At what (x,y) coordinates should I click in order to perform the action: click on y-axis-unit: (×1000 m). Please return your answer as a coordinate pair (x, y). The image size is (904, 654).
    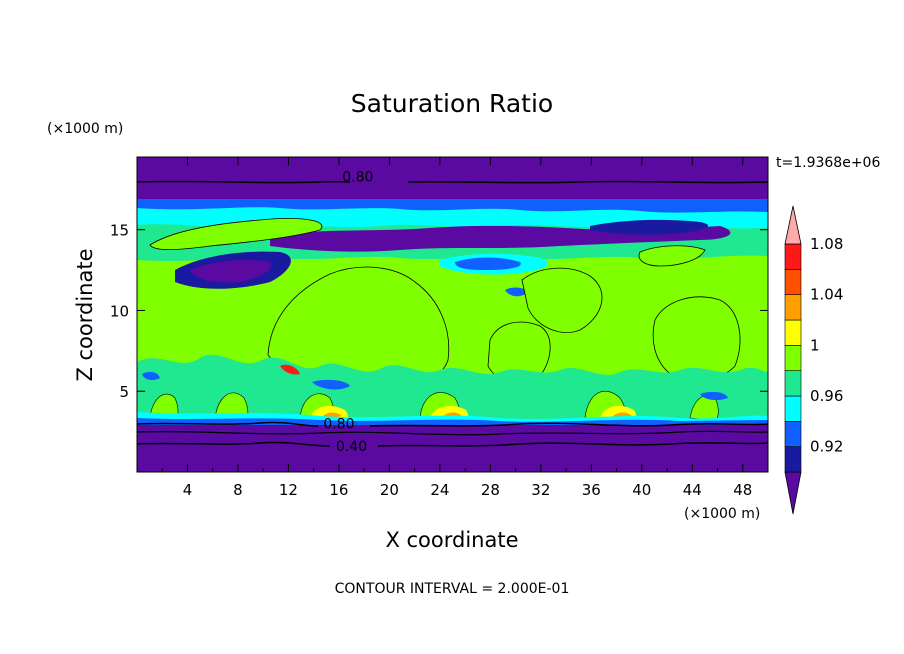
    Looking at the image, I should click on (85, 129).